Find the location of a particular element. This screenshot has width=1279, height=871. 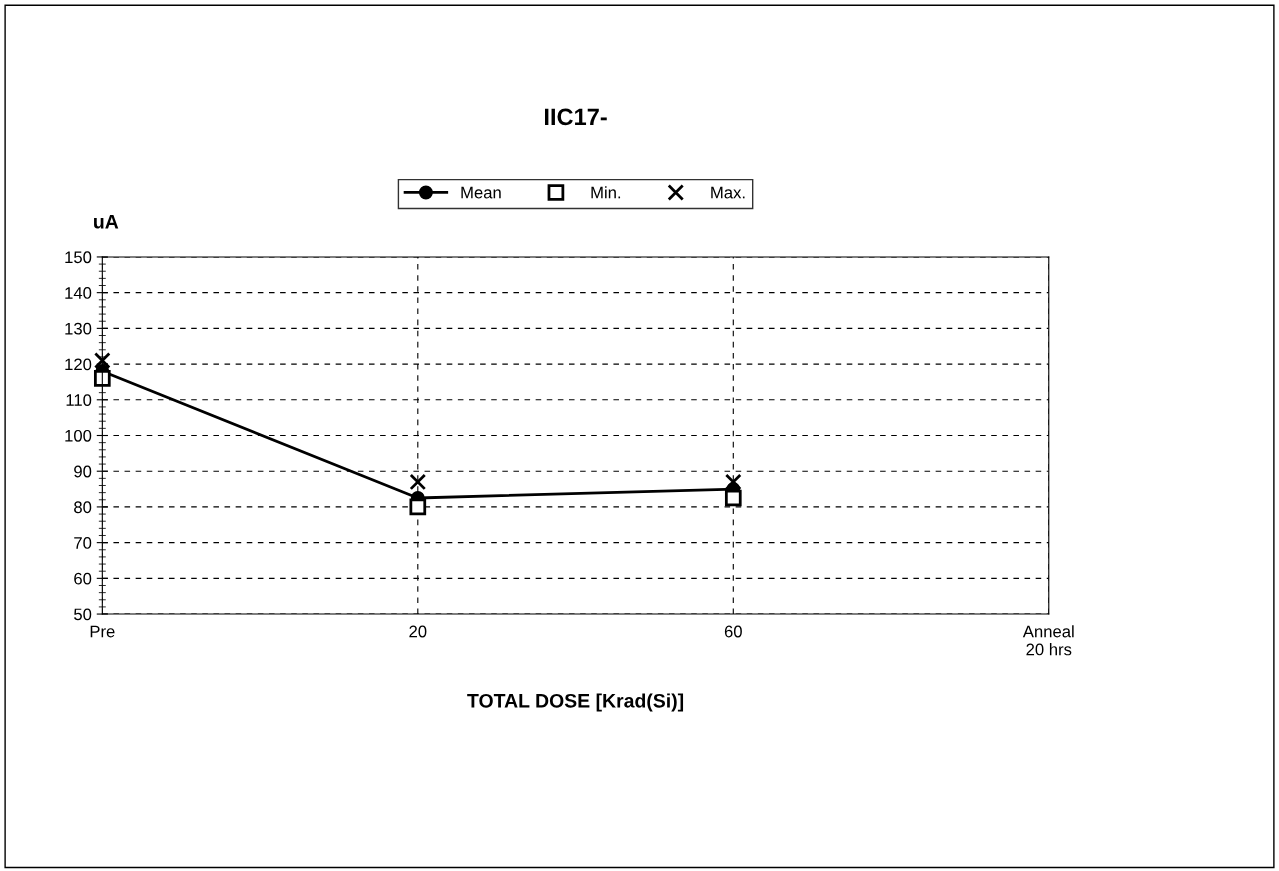

x-tick-label: Pre is located at coordinates (102, 631).